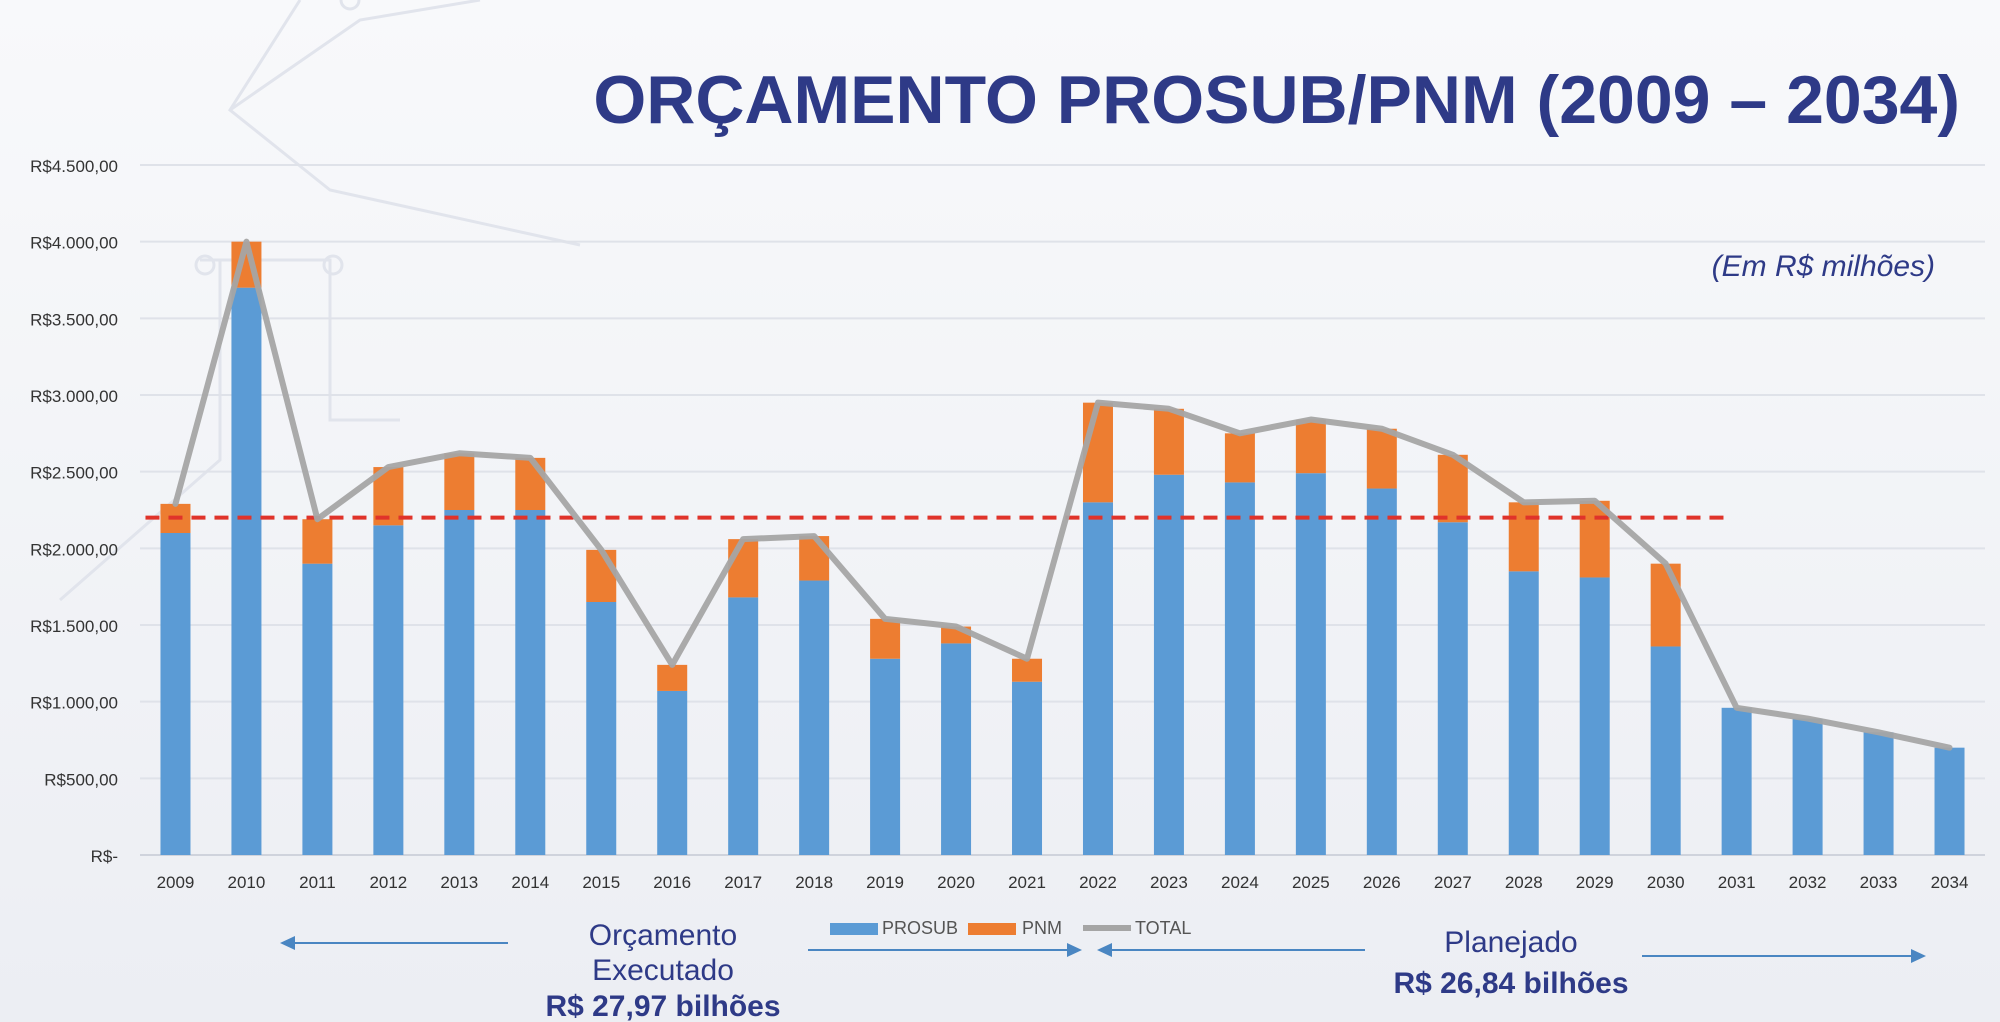 This screenshot has height=1022, width=2000. What do you see at coordinates (1169, 882) in the screenshot?
I see `x-tick-label: 2023` at bounding box center [1169, 882].